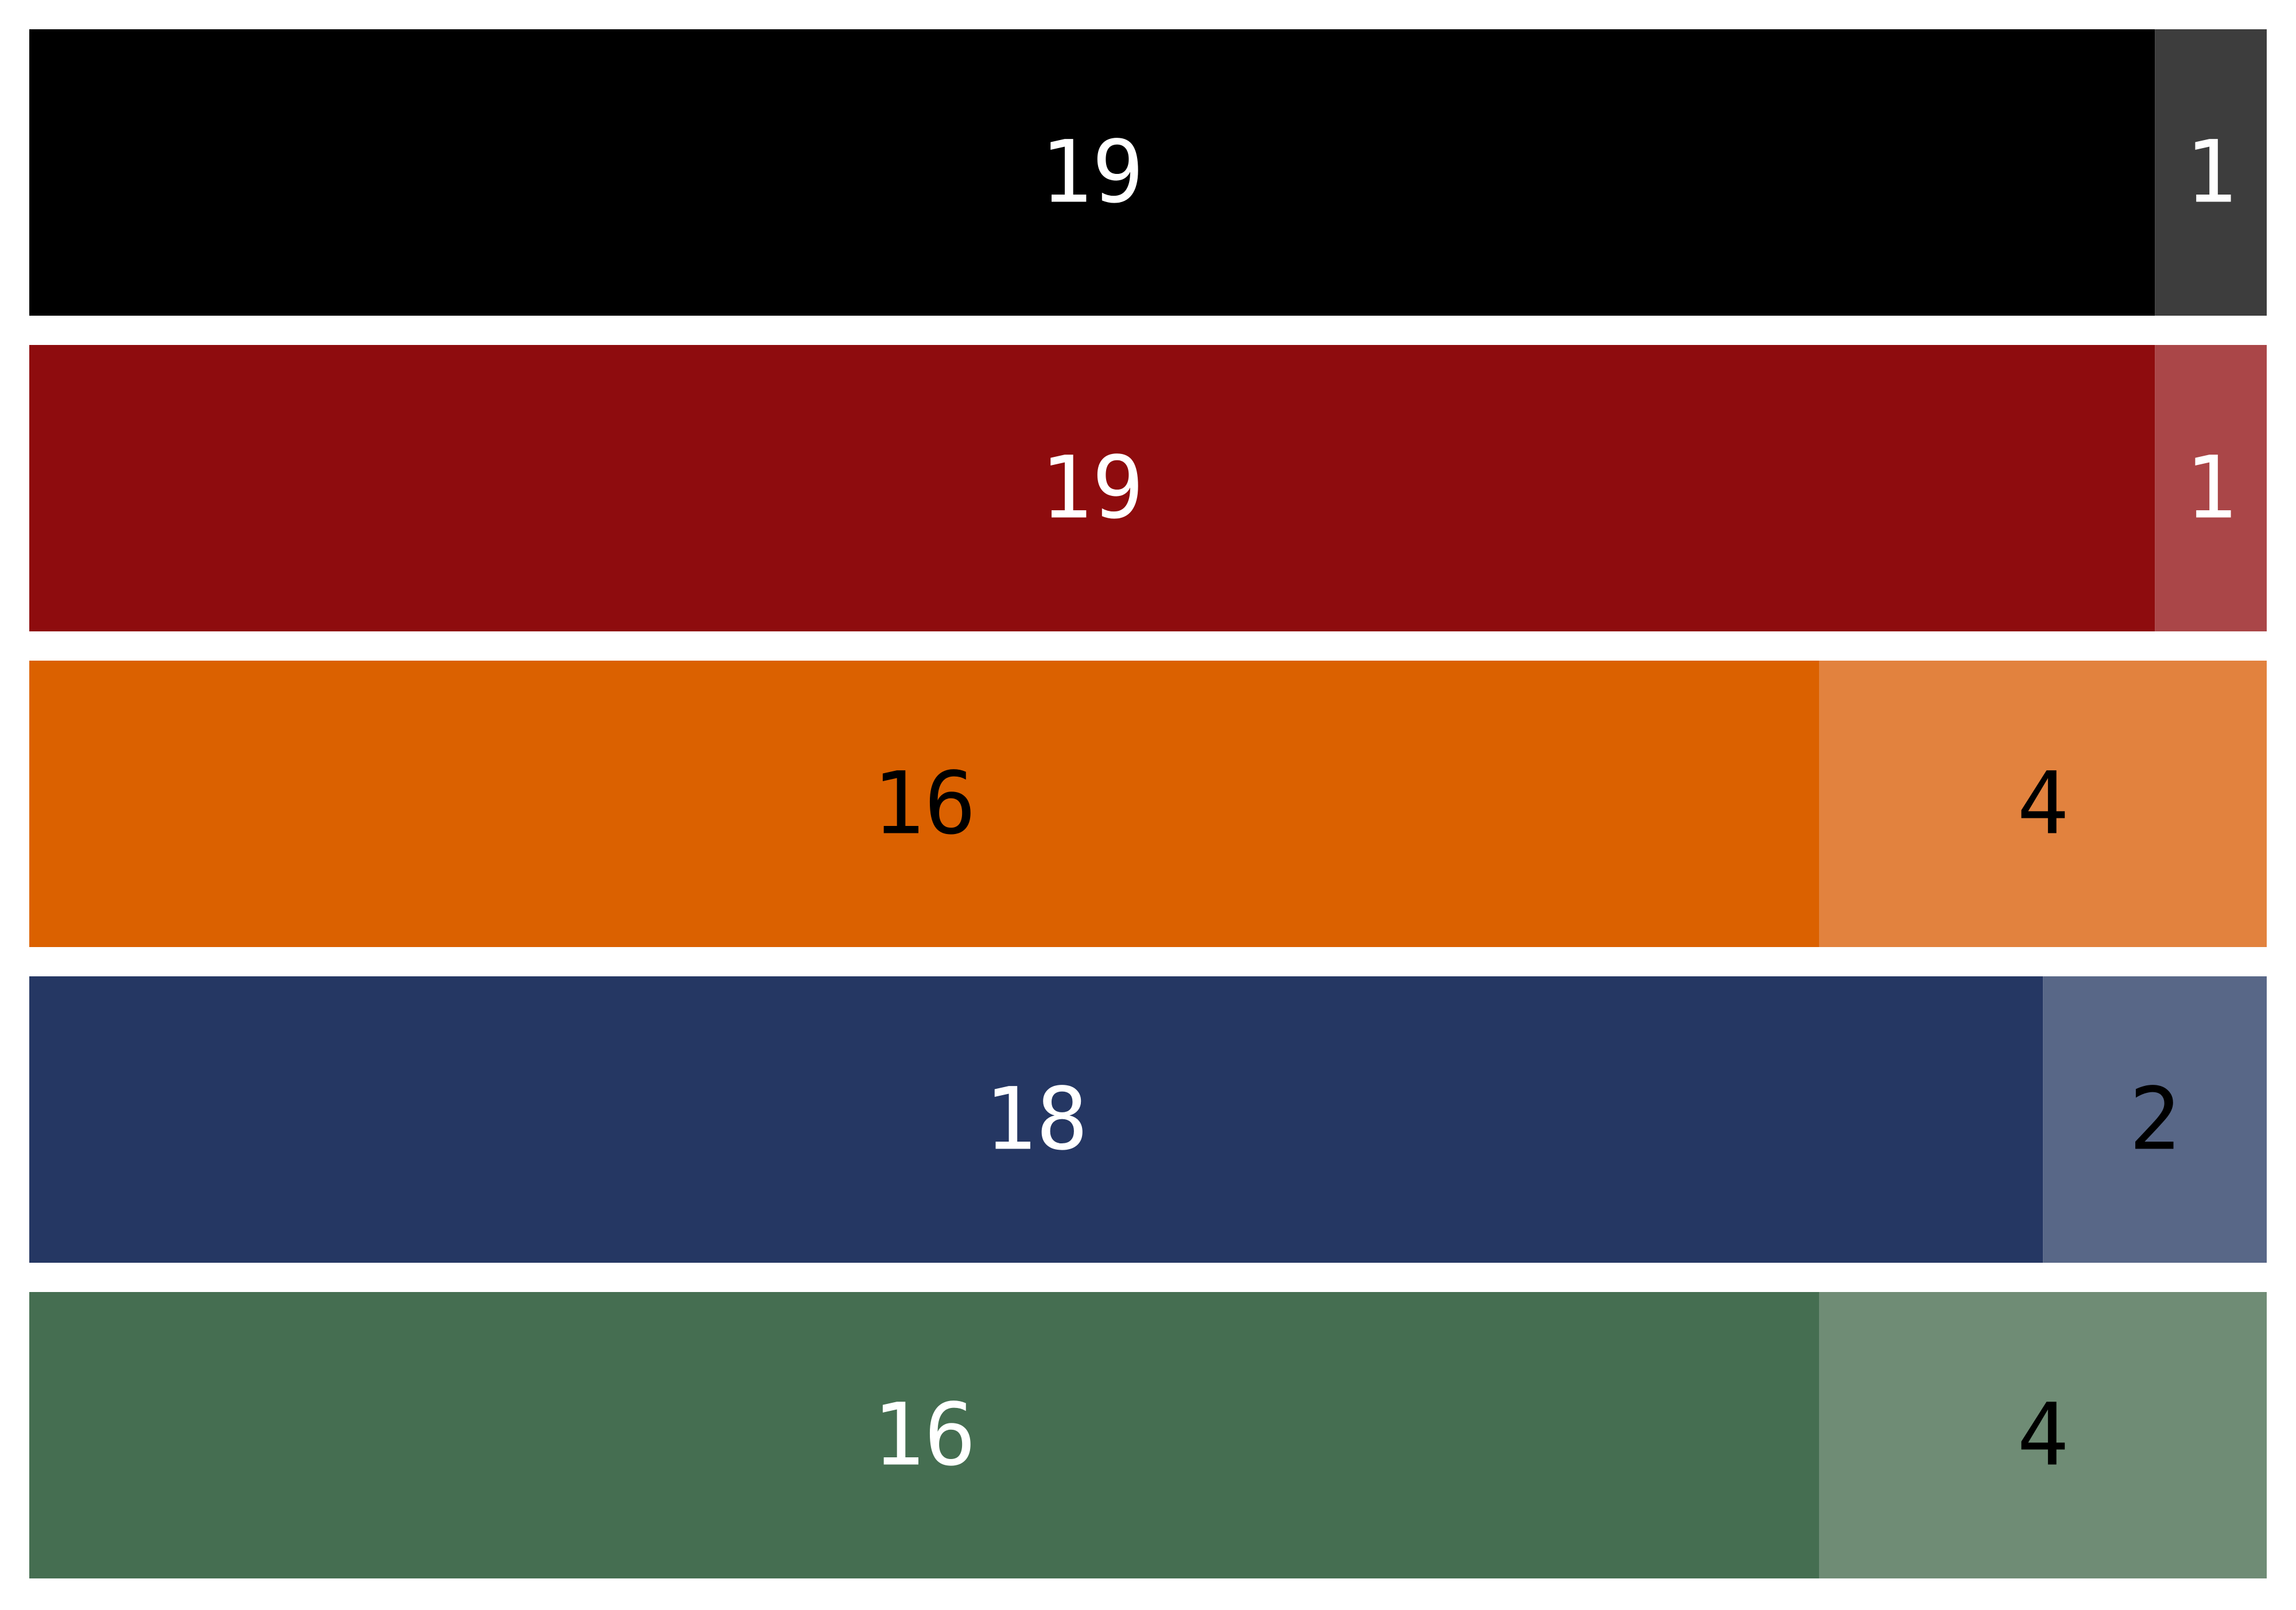 Image resolution: width=2296 pixels, height=1610 pixels. I want to click on bar-segment-row1-seg2, so click(2211, 172).